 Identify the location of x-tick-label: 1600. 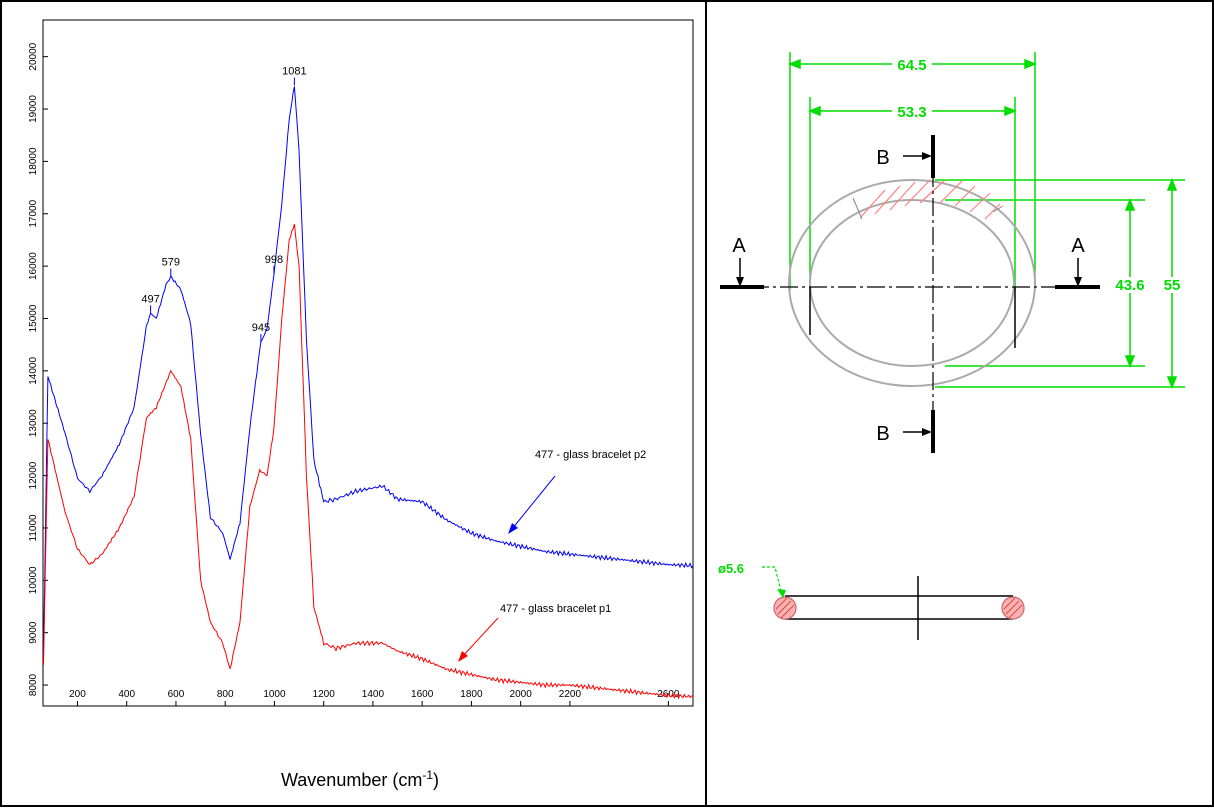
(422, 694).